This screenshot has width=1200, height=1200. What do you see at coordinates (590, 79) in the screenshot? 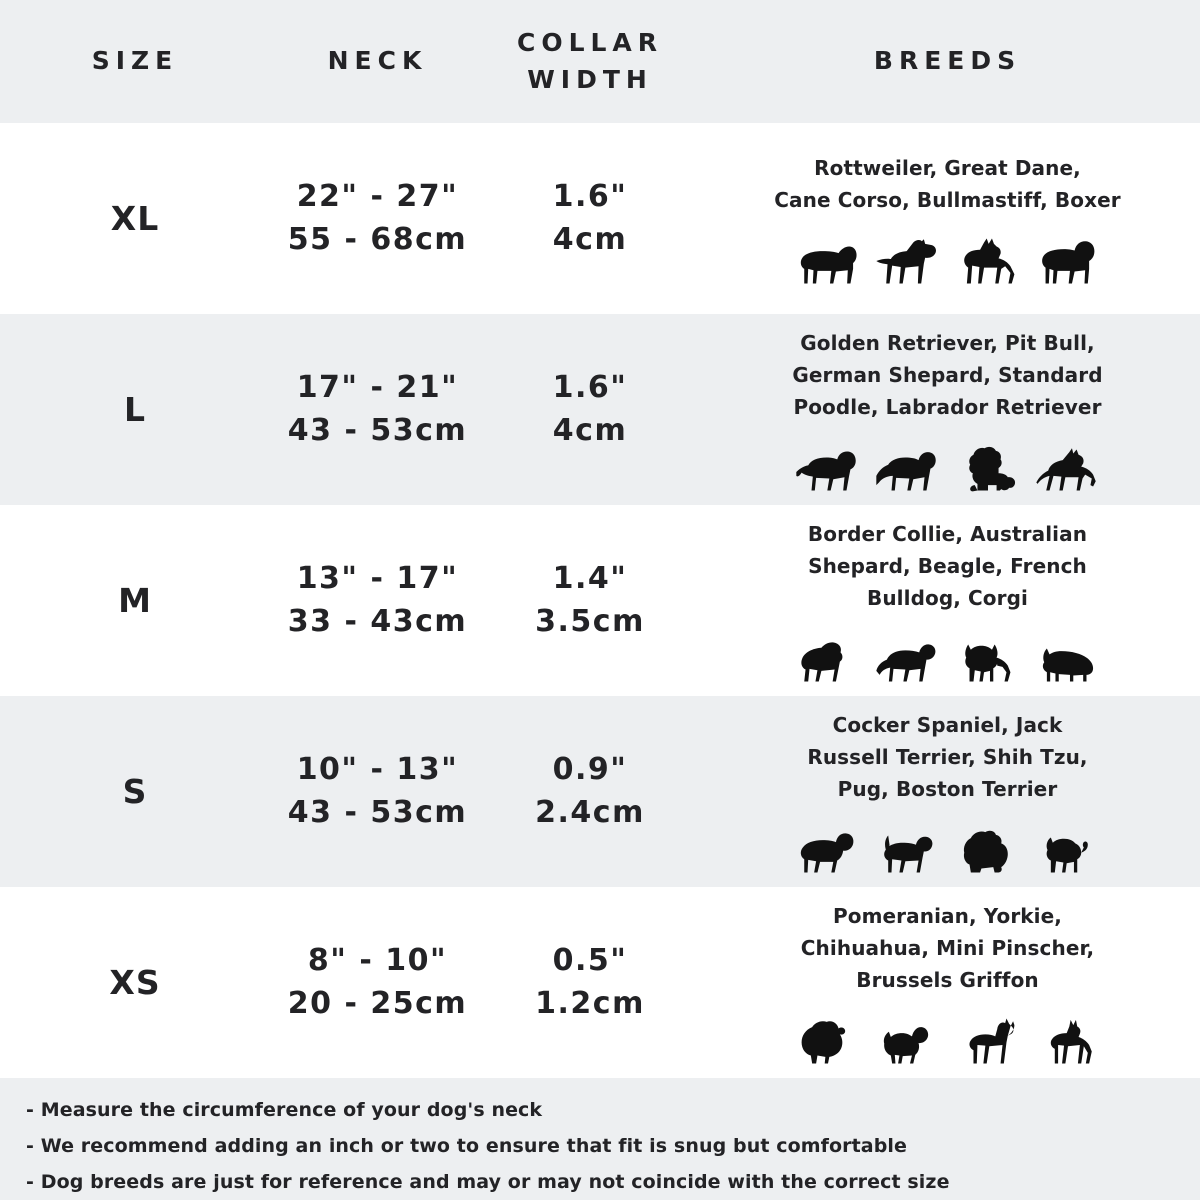
I see `column-header-collar-width-line2: WIDTH` at bounding box center [590, 79].